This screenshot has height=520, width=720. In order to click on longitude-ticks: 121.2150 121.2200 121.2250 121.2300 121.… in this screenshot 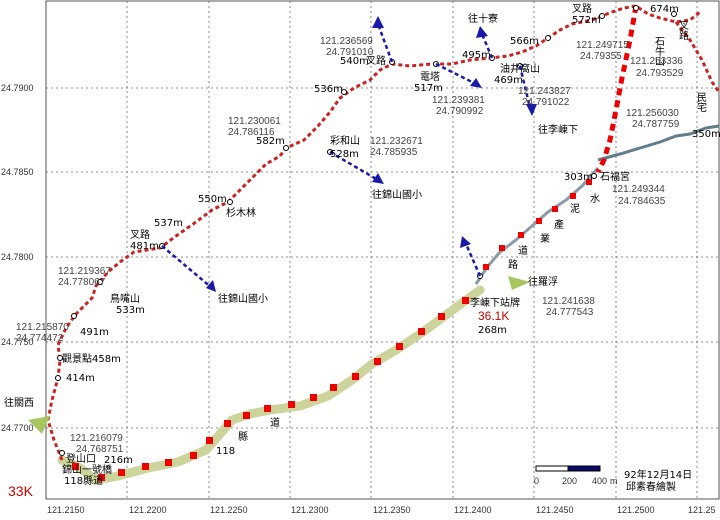, I will do `click(381, 510)`.